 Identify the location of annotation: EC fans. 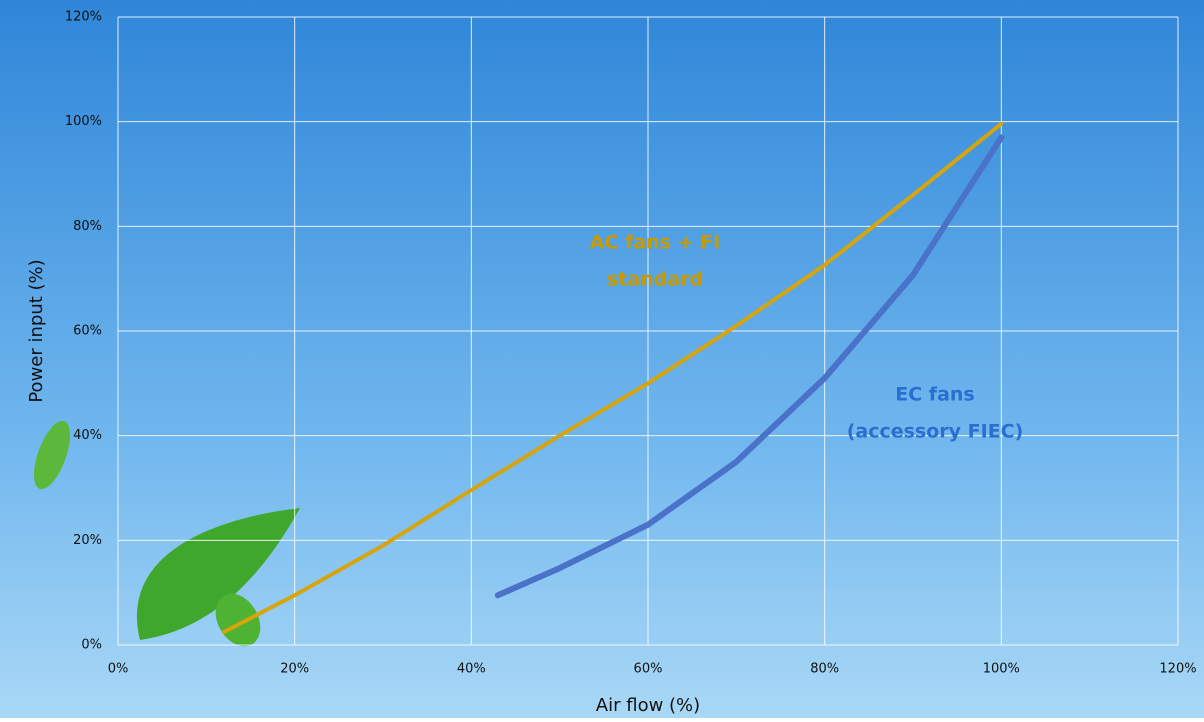
(934, 395).